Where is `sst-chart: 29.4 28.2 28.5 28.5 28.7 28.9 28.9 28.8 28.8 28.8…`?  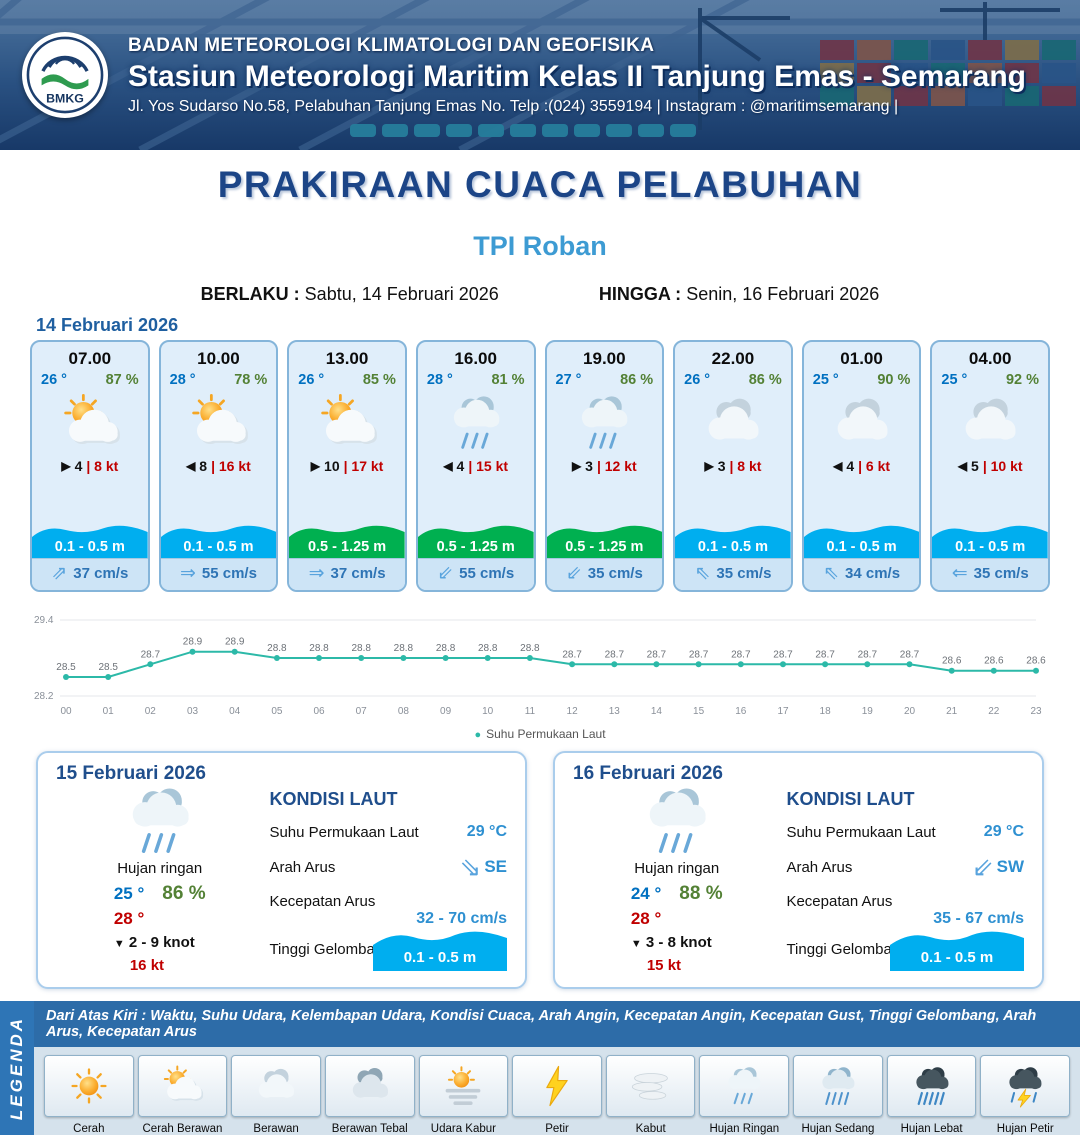 sst-chart: 29.4 28.2 28.5 28.5 28.7 28.9 28.9 28.8 28.8 28.8… is located at coordinates (540, 666).